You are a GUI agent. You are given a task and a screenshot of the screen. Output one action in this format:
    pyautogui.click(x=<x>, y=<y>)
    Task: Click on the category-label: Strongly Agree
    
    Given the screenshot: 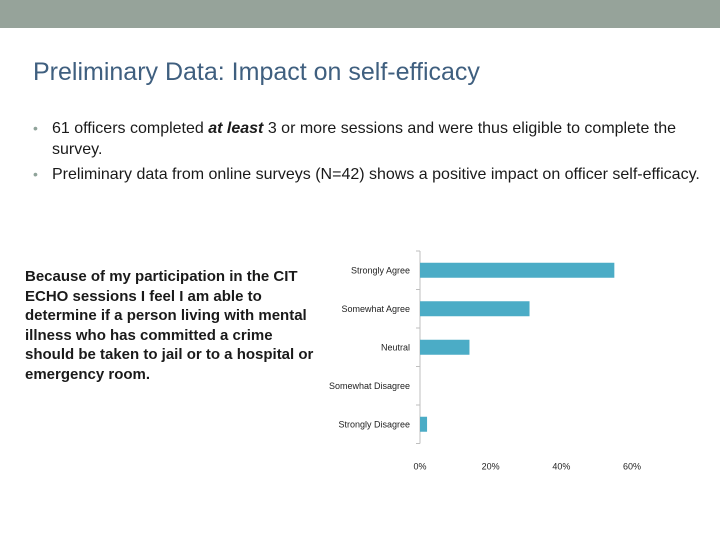 What is the action you would take?
    pyautogui.click(x=380, y=270)
    